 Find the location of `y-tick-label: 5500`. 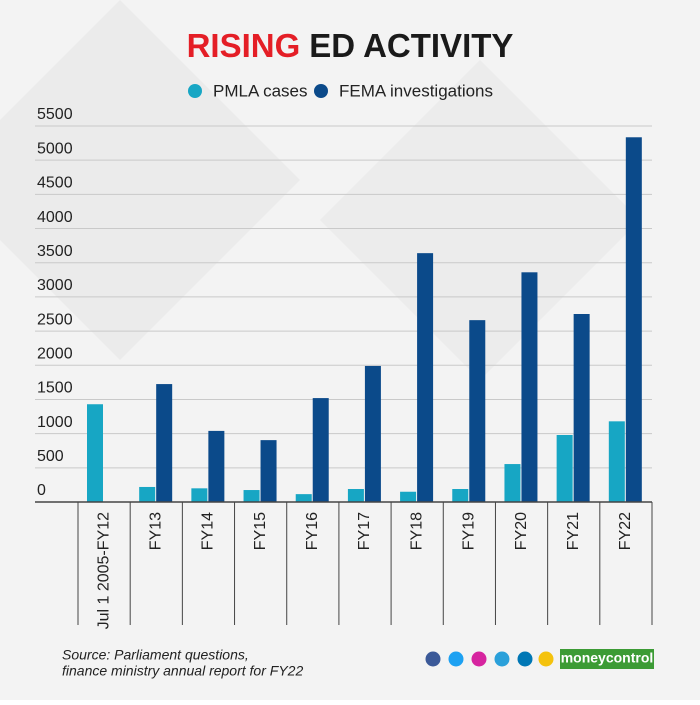

y-tick-label: 5500 is located at coordinates (55, 114).